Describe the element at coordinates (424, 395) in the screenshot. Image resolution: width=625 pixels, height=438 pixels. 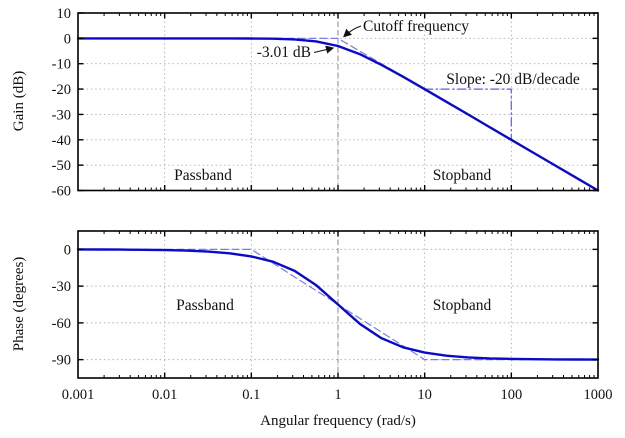
I see `x-tick-label: 10` at that location.